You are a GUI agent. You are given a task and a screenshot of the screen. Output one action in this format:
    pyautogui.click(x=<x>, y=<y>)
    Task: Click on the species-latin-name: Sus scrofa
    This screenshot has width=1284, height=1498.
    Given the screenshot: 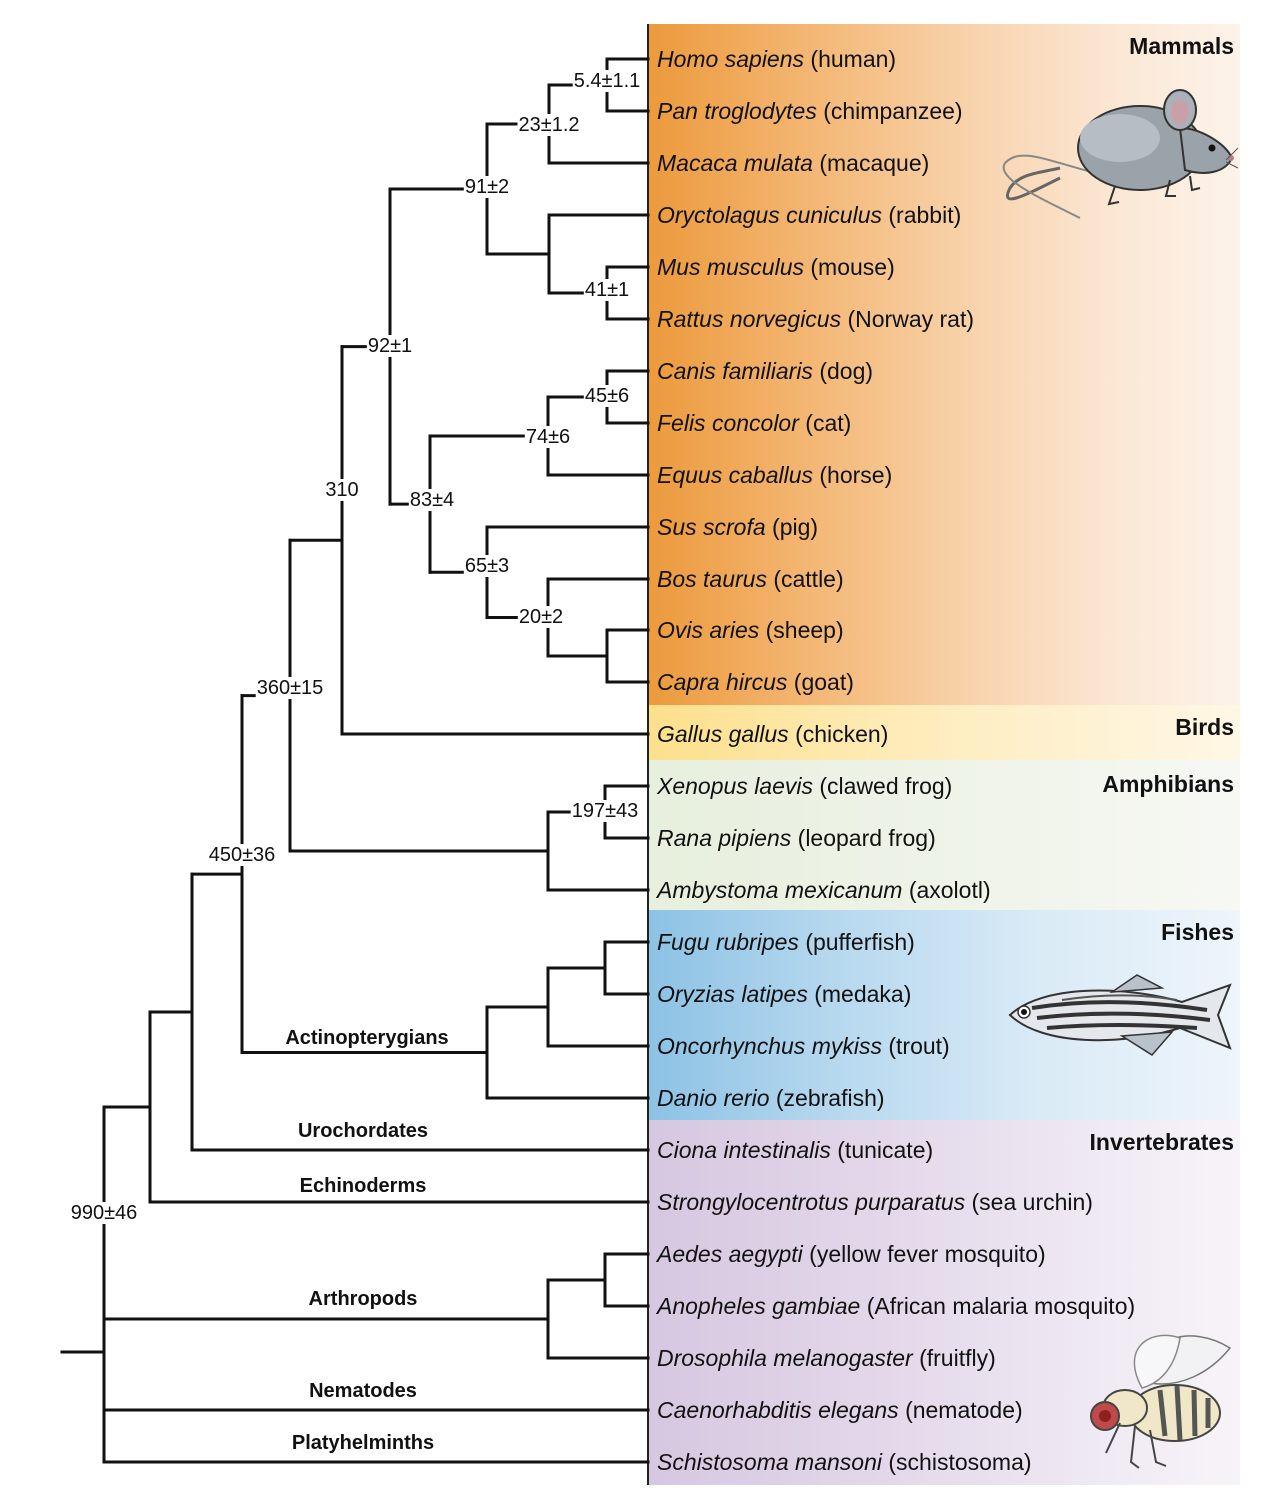 What is the action you would take?
    pyautogui.click(x=711, y=526)
    